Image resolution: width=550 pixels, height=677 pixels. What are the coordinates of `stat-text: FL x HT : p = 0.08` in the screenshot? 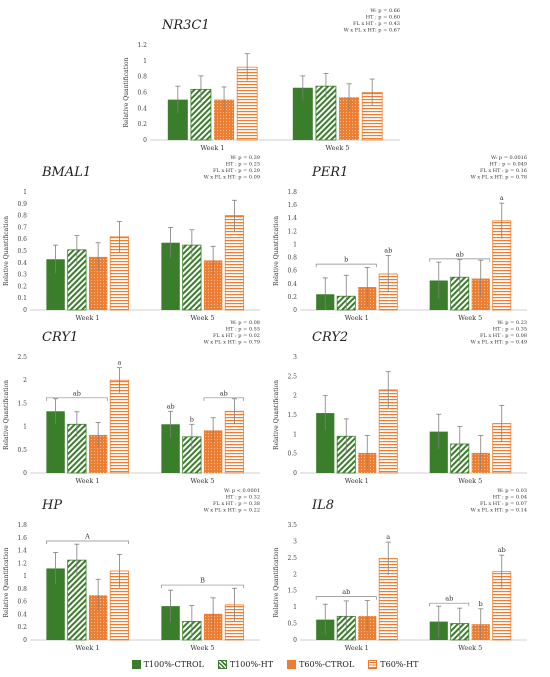 It's located at (503, 336).